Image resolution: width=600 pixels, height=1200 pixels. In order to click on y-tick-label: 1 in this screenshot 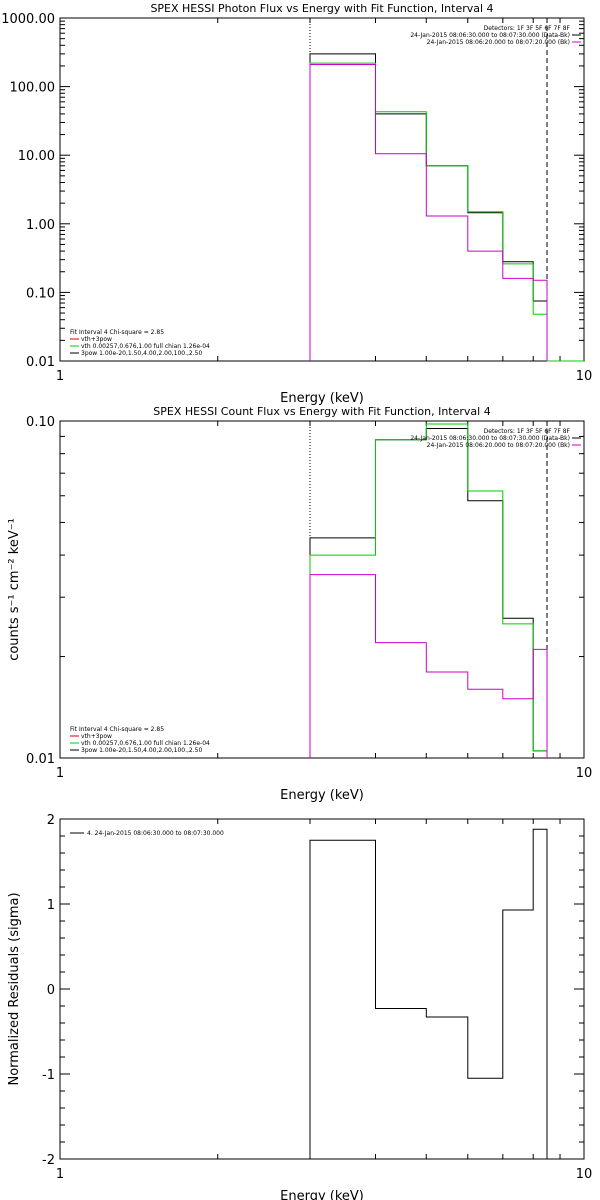, I will do `click(51, 905)`.